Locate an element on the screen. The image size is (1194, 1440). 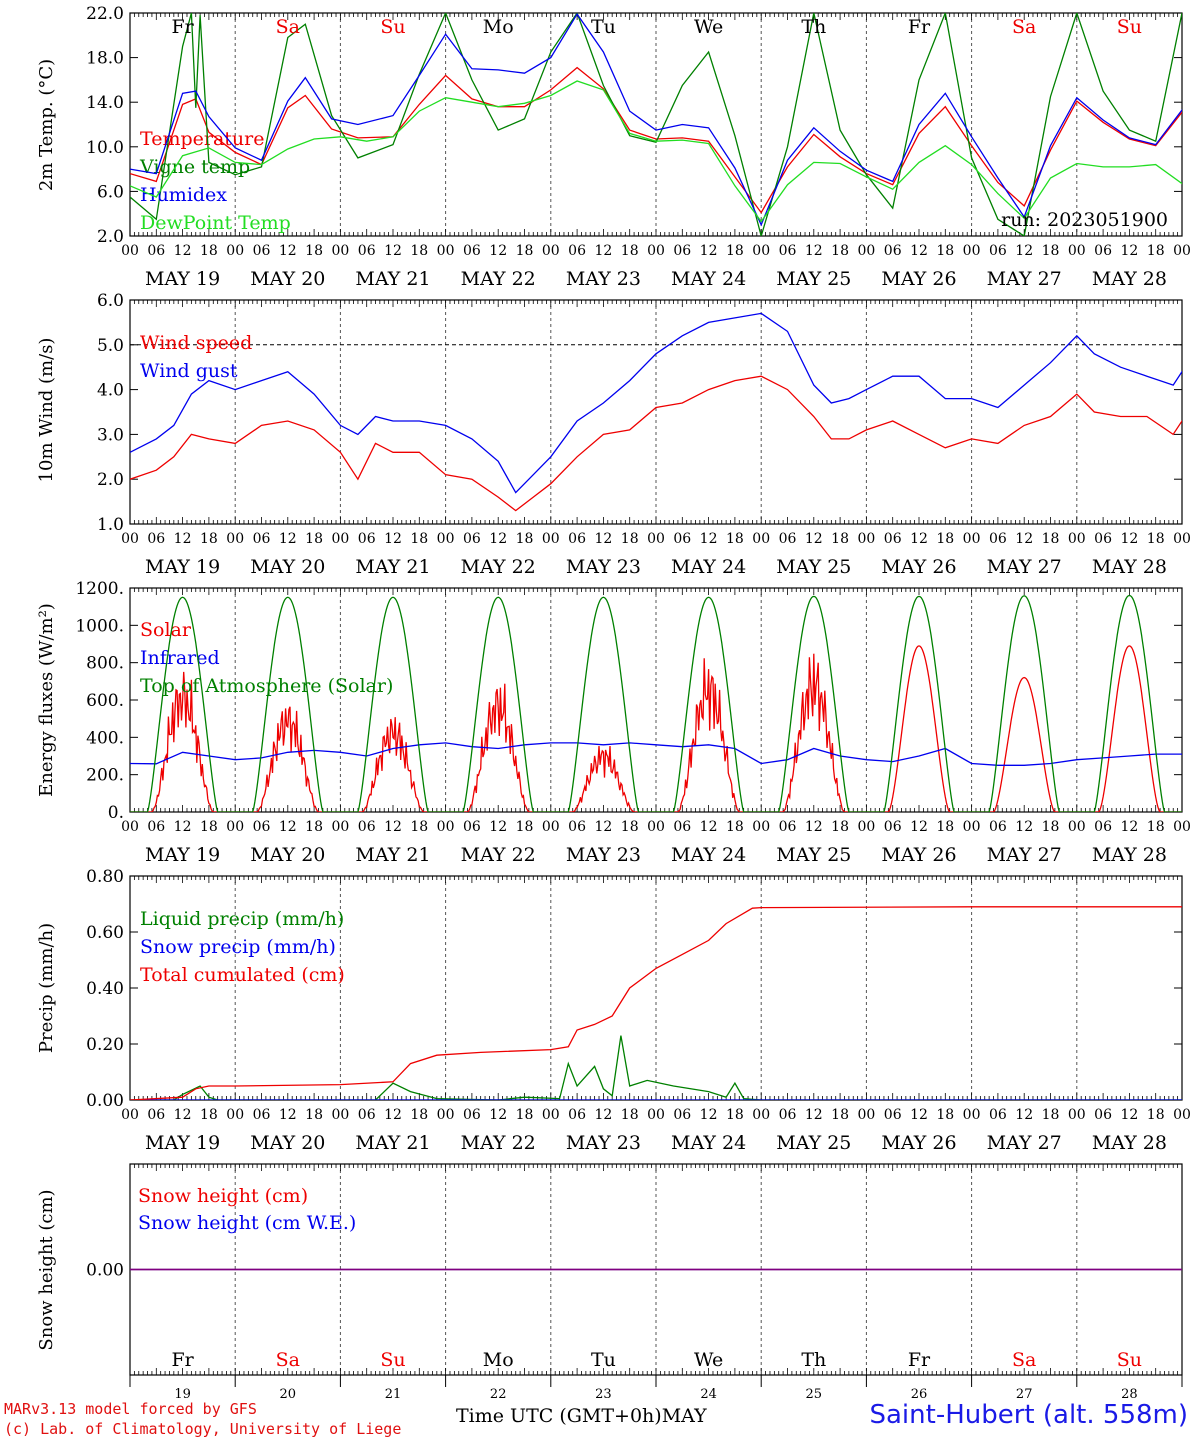
y-axis-label-energy: Energy fluxes (W/m²) is located at coordinates (46, 700).